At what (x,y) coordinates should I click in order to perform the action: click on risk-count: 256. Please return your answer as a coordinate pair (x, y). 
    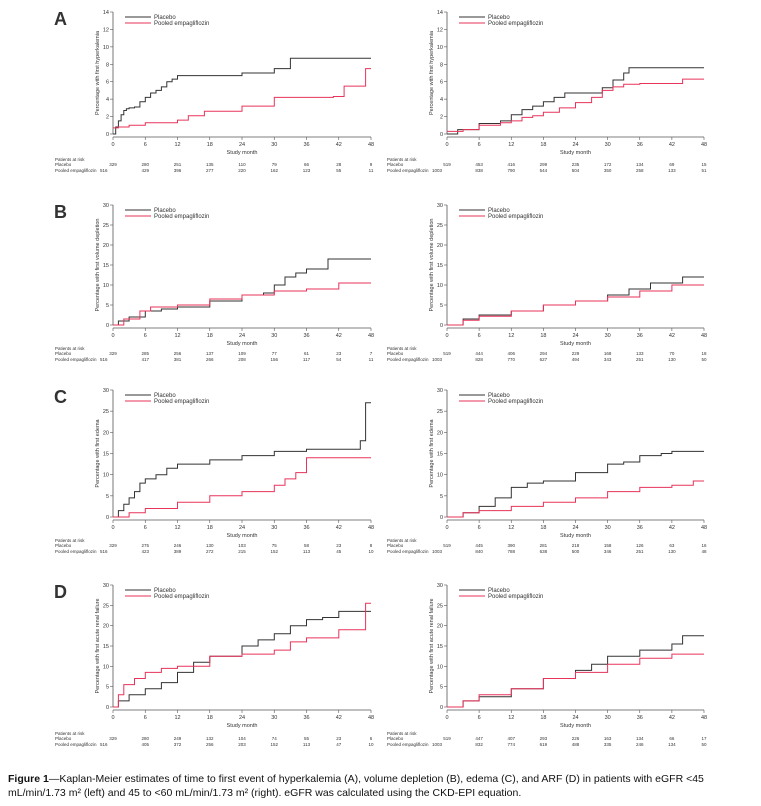
    Looking at the image, I should click on (210, 744).